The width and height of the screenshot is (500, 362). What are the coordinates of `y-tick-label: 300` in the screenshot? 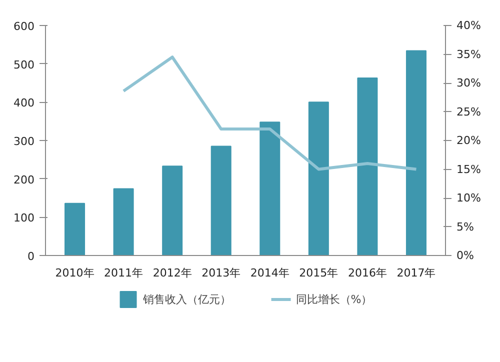 It's located at (24, 141).